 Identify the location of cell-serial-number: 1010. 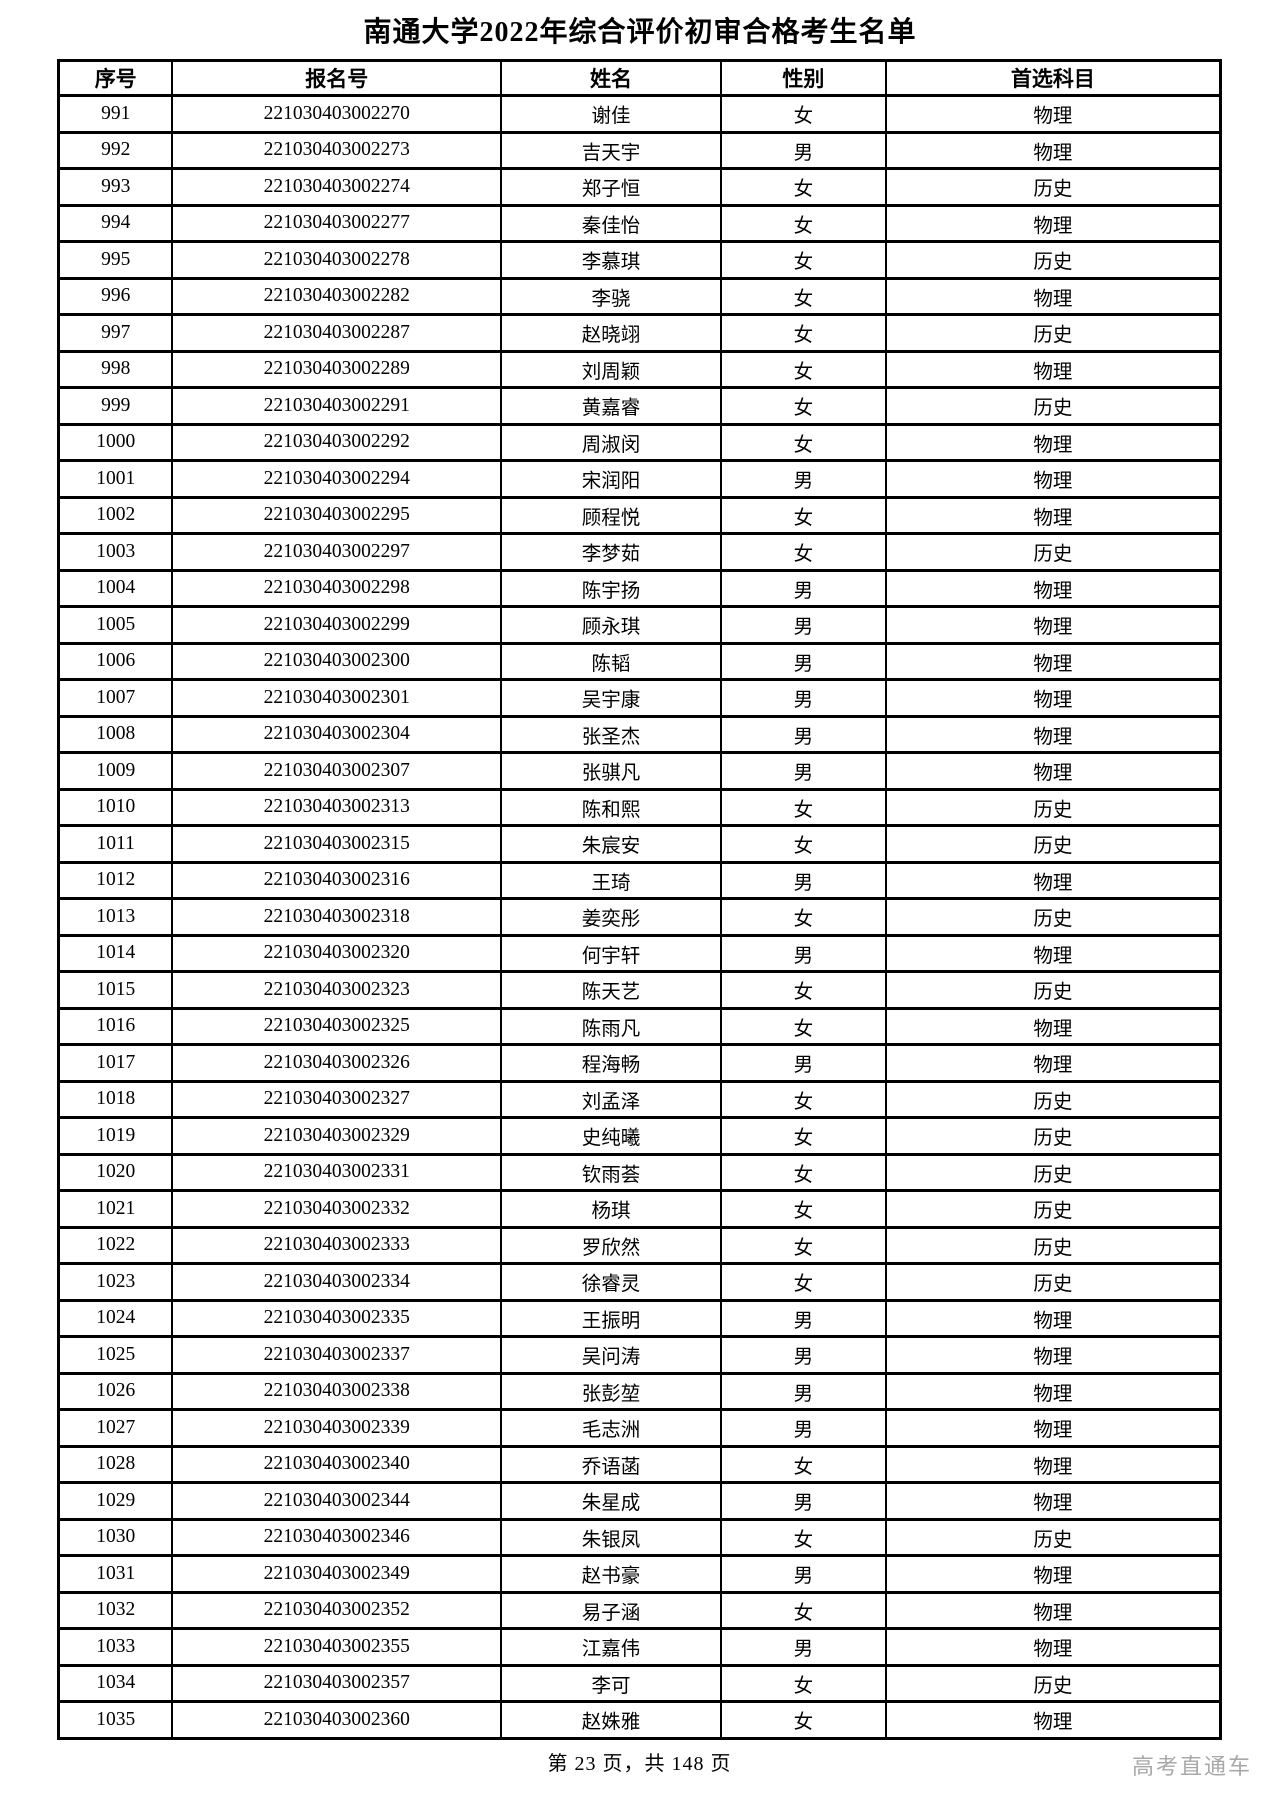
(115, 807).